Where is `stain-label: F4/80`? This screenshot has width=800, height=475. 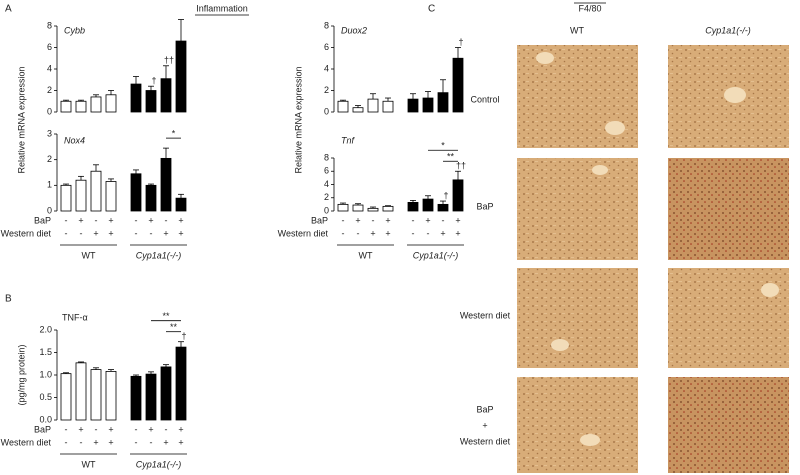
stain-label: F4/80 is located at coordinates (589, 8).